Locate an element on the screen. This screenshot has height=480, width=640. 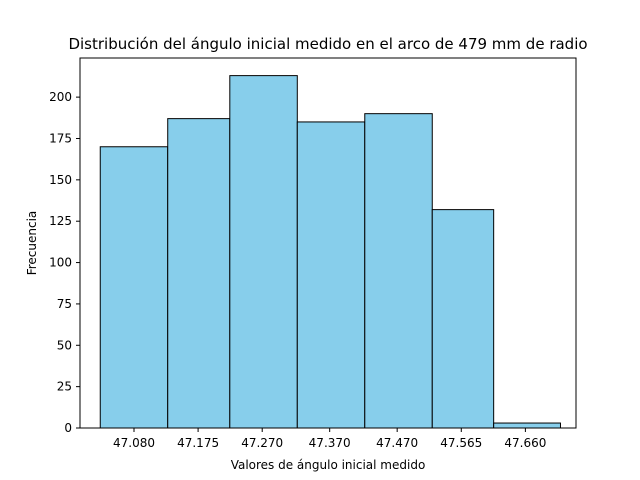
x-tick-label: 47.565 is located at coordinates (461, 443).